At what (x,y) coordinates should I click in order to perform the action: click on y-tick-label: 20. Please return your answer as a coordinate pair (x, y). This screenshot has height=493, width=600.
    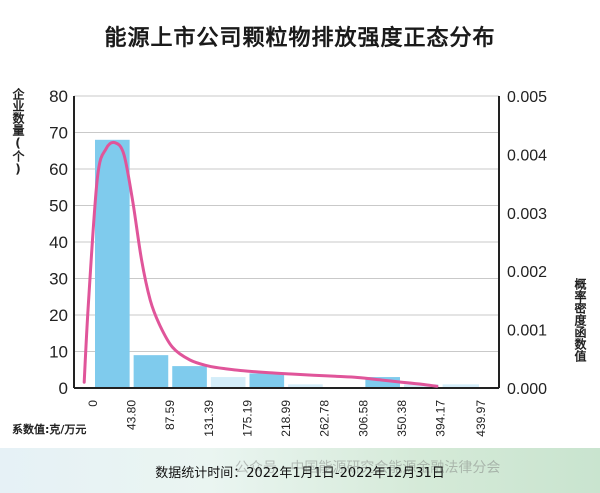
    Looking at the image, I should click on (58, 315).